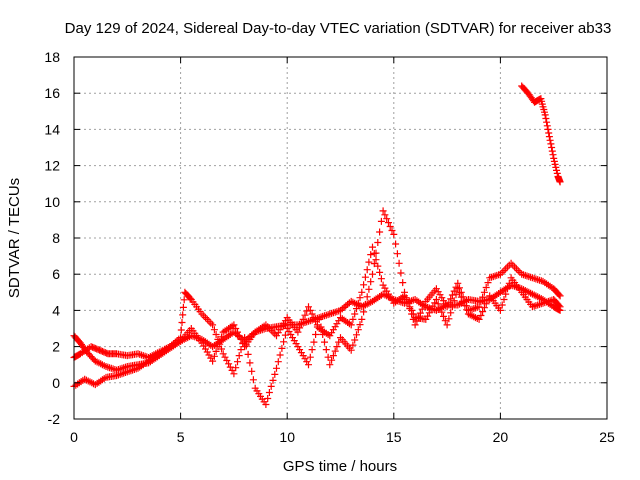  I want to click on y-tick-label: 6, so click(56, 274).